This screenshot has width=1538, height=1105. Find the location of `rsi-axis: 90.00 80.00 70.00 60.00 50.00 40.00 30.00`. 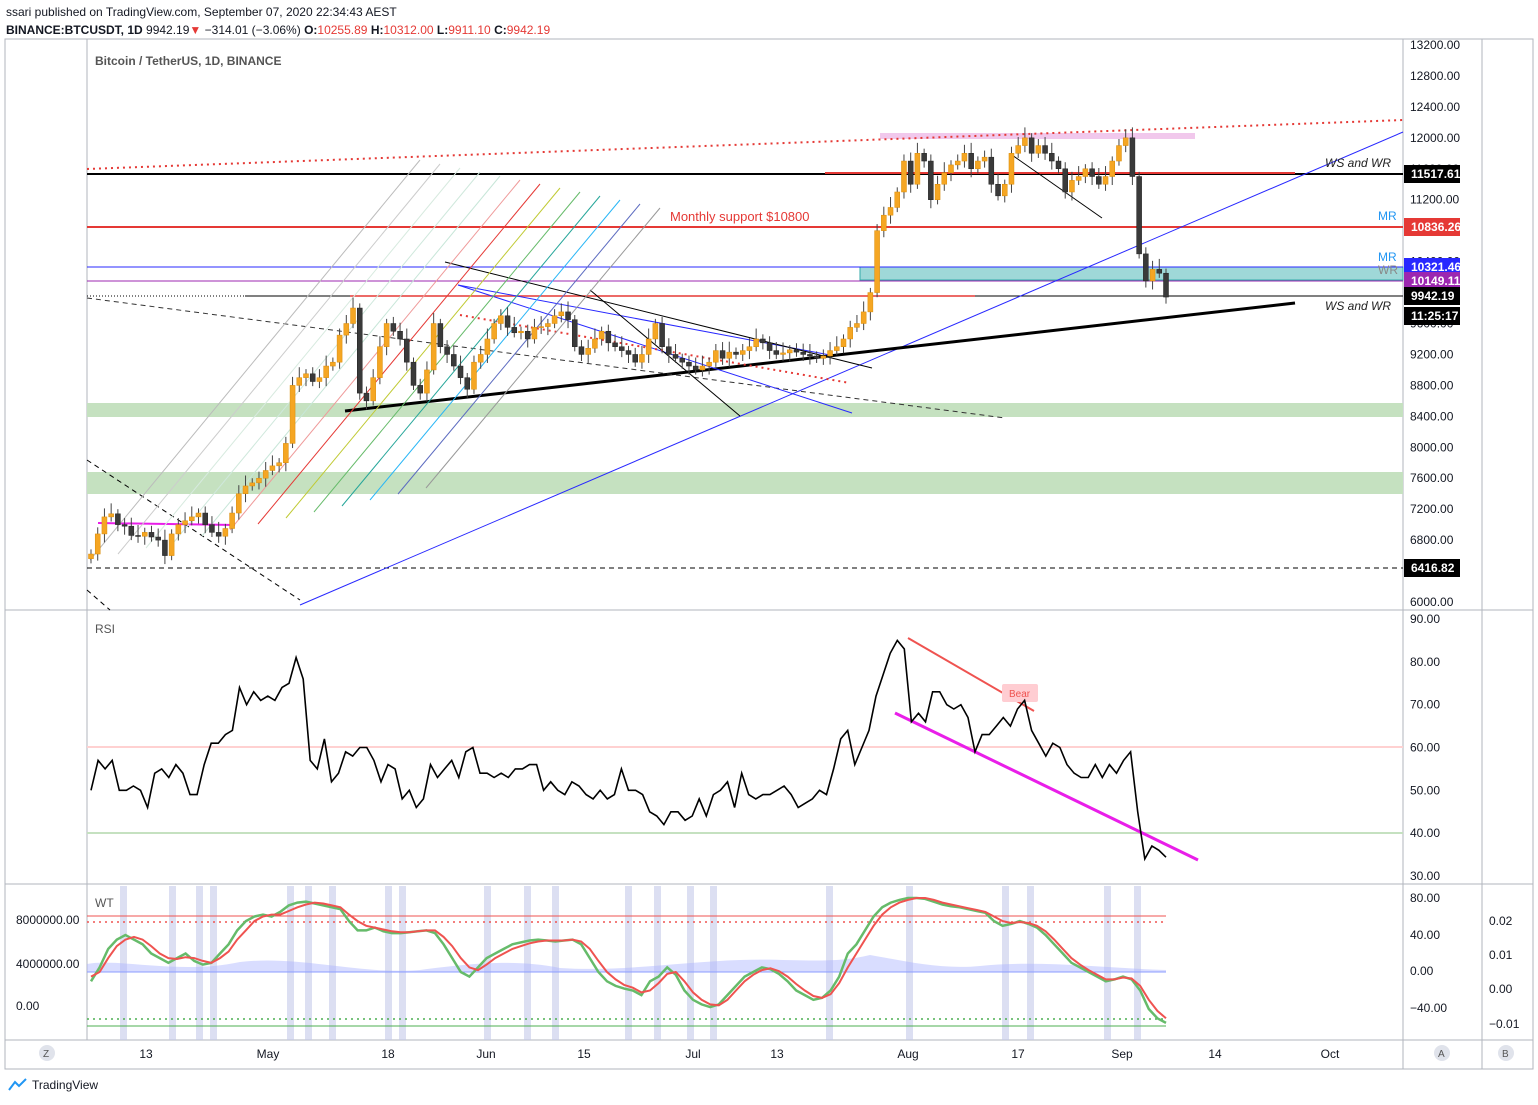

rsi-axis: 90.00 80.00 70.00 60.00 50.00 40.00 30.00 is located at coordinates (1425, 747).